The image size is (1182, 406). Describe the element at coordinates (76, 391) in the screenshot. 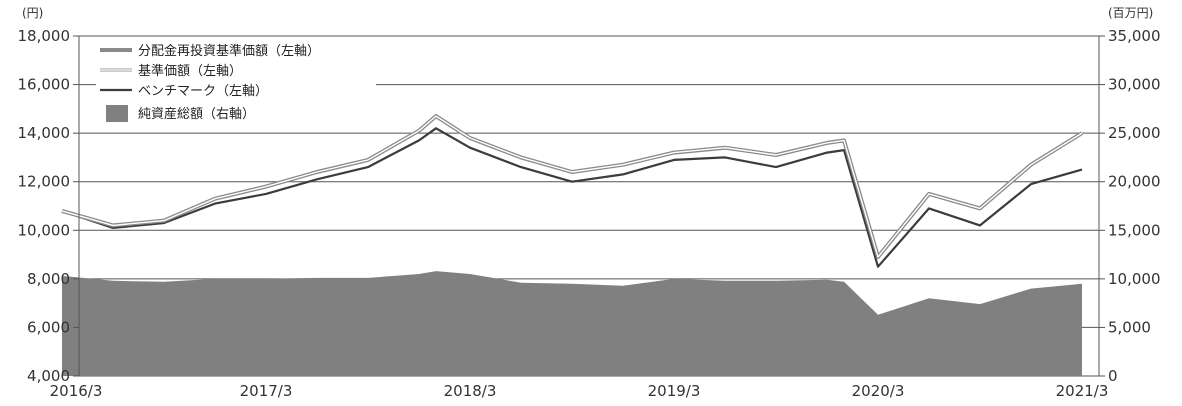

I see `x-tick-label: 2016/3` at that location.